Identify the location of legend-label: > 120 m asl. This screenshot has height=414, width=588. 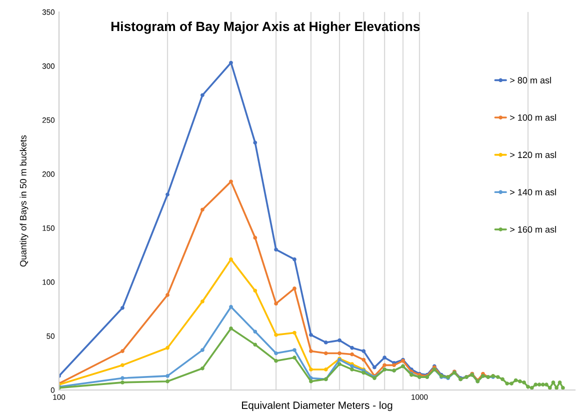
(533, 154).